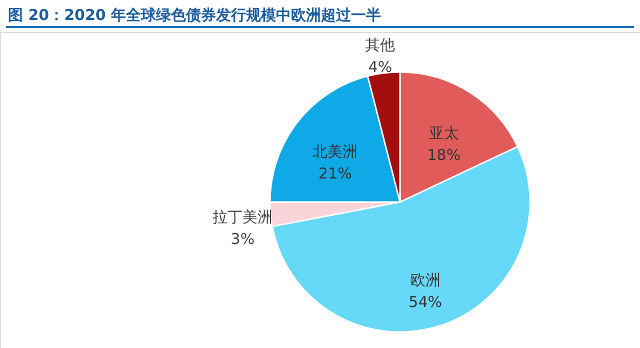 This screenshot has width=640, height=348. What do you see at coordinates (195, 15) in the screenshot?
I see `chart-title: 图 20：2020 年全球绿色债券发行规模中欧洲超过一半` at bounding box center [195, 15].